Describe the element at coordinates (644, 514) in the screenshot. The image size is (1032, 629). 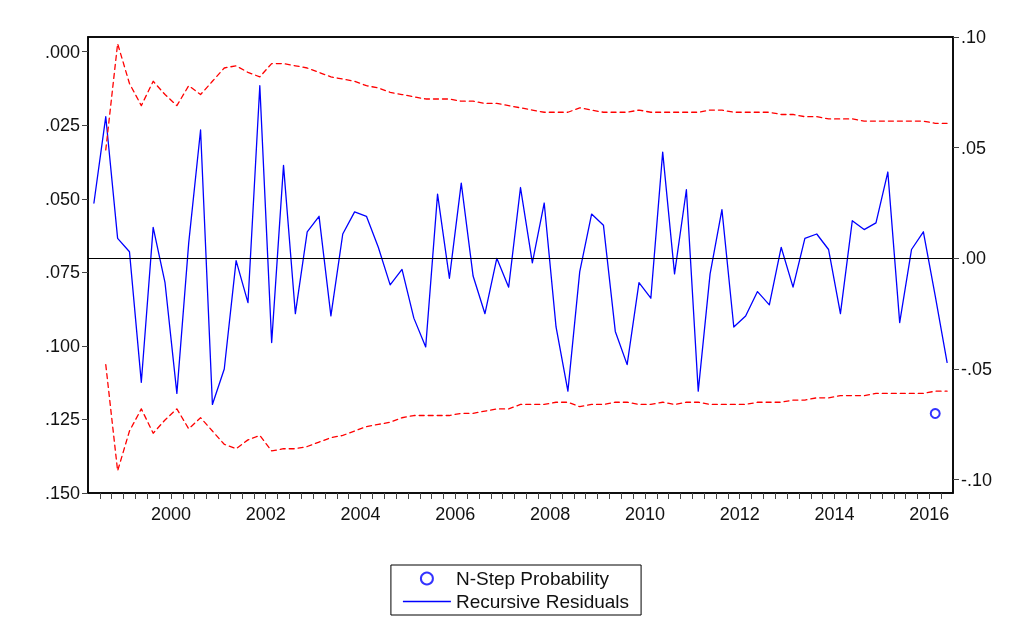
I see `x-tick-label: 2010` at that location.